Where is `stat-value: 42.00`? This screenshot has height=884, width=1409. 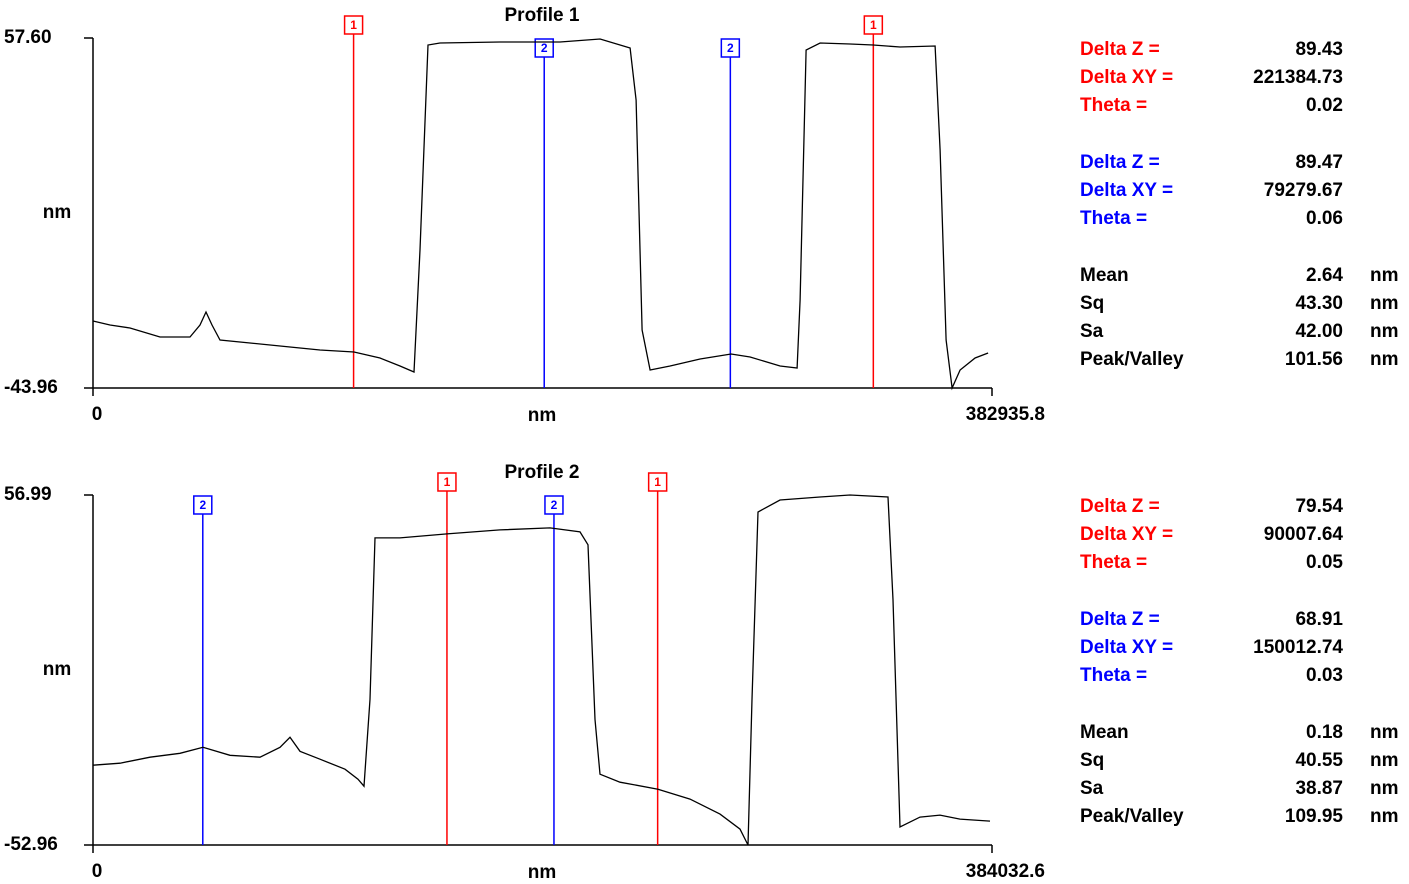 stat-value: 42.00 is located at coordinates (1319, 331).